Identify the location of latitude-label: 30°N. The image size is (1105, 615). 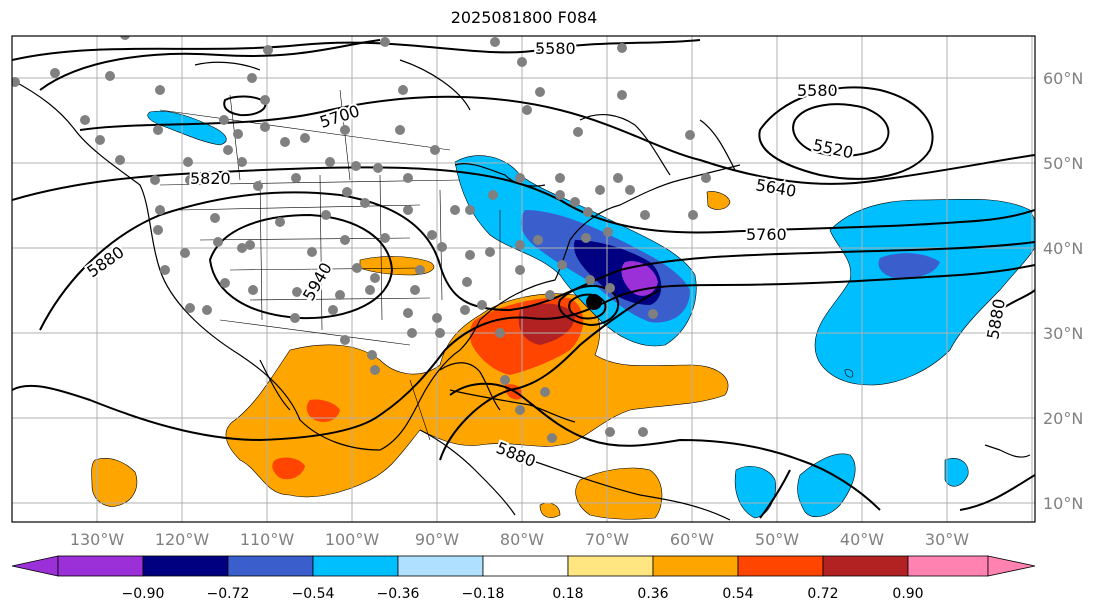
(1063, 333).